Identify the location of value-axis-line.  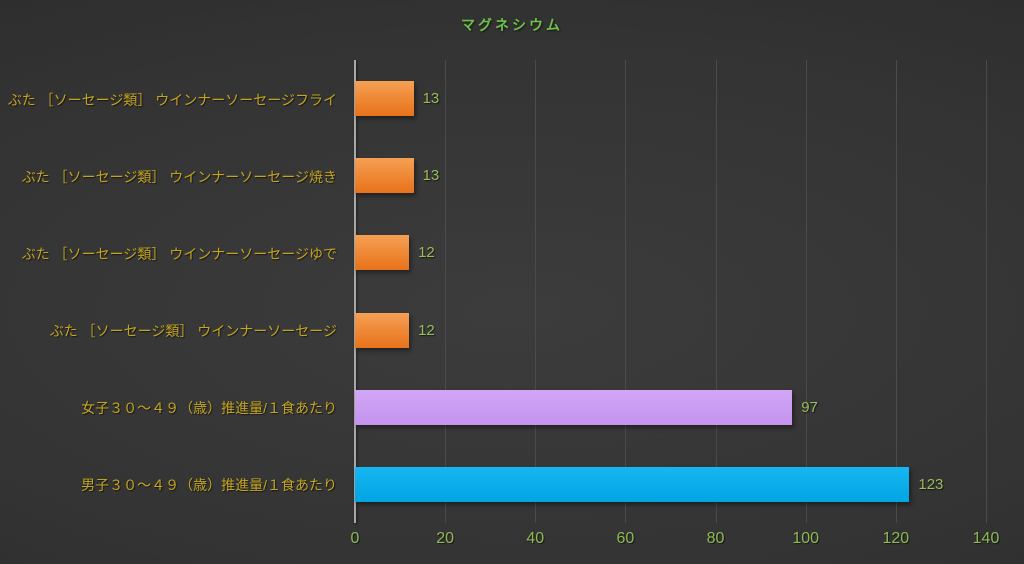
(355, 291).